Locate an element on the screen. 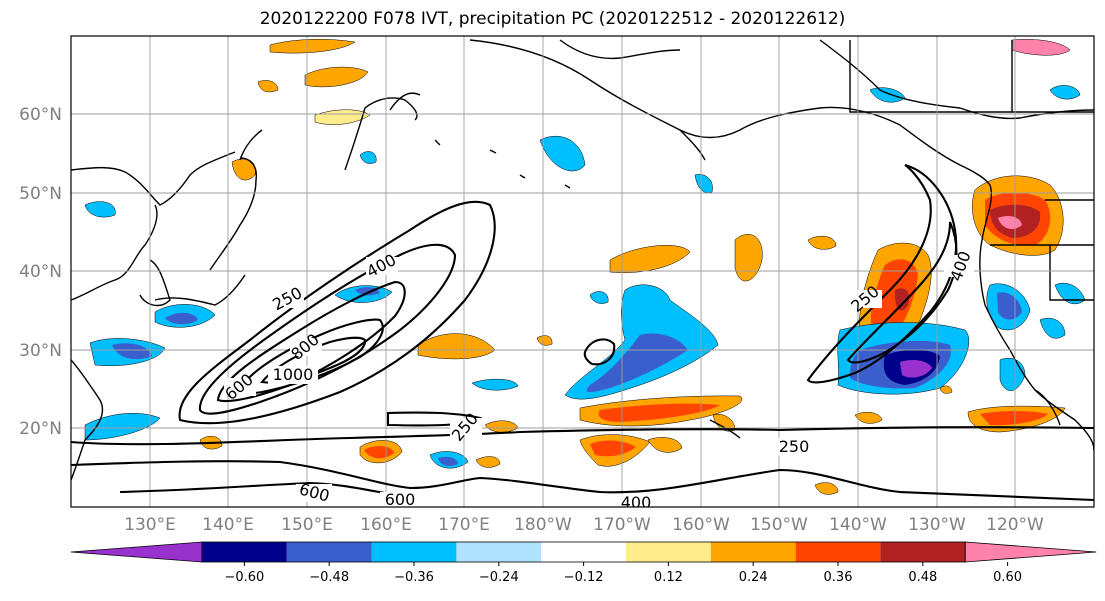 This screenshot has width=1105, height=601. lon-label-160w: 160°W is located at coordinates (701, 525).